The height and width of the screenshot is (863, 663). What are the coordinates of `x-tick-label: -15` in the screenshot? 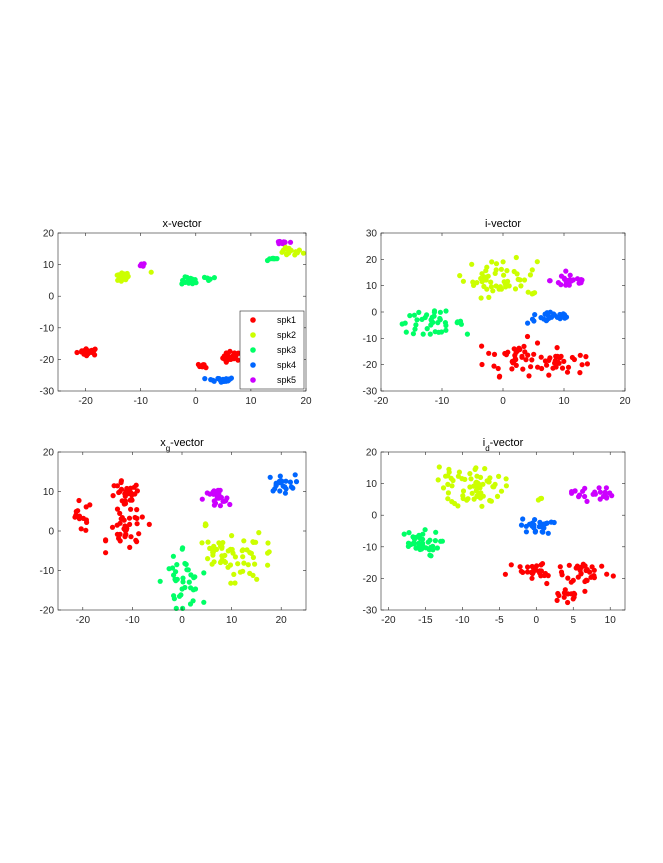 It's located at (425, 620).